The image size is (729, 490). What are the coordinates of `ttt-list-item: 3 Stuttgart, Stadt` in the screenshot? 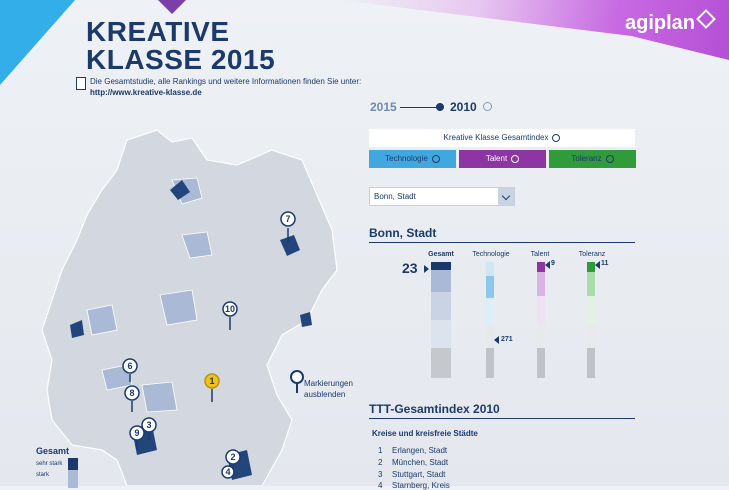 It's located at (411, 474).